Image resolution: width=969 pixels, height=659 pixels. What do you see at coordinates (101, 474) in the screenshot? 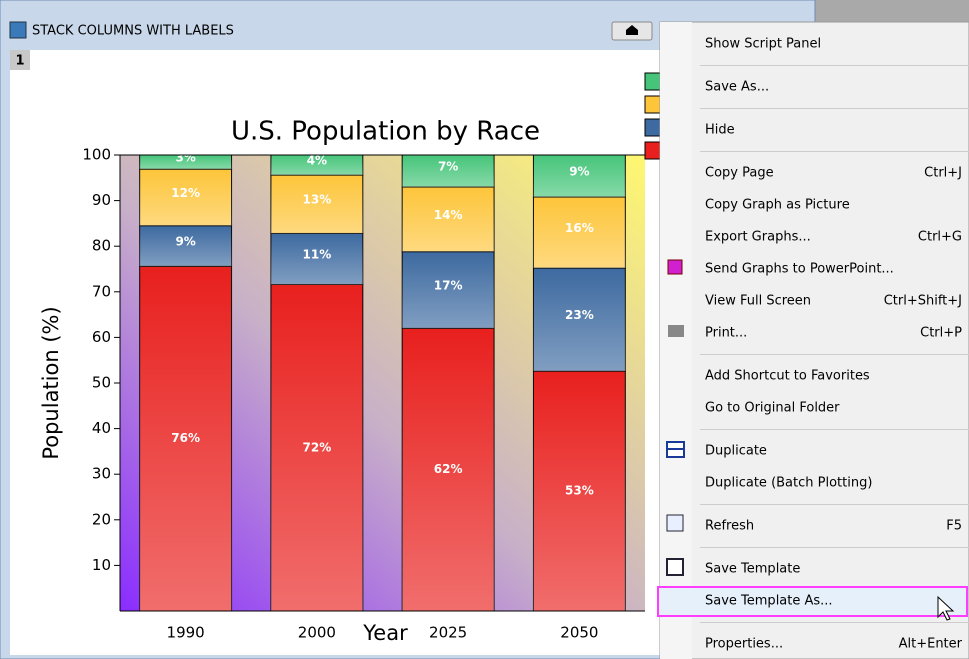
I see `y-tick-label: 30` at bounding box center [101, 474].